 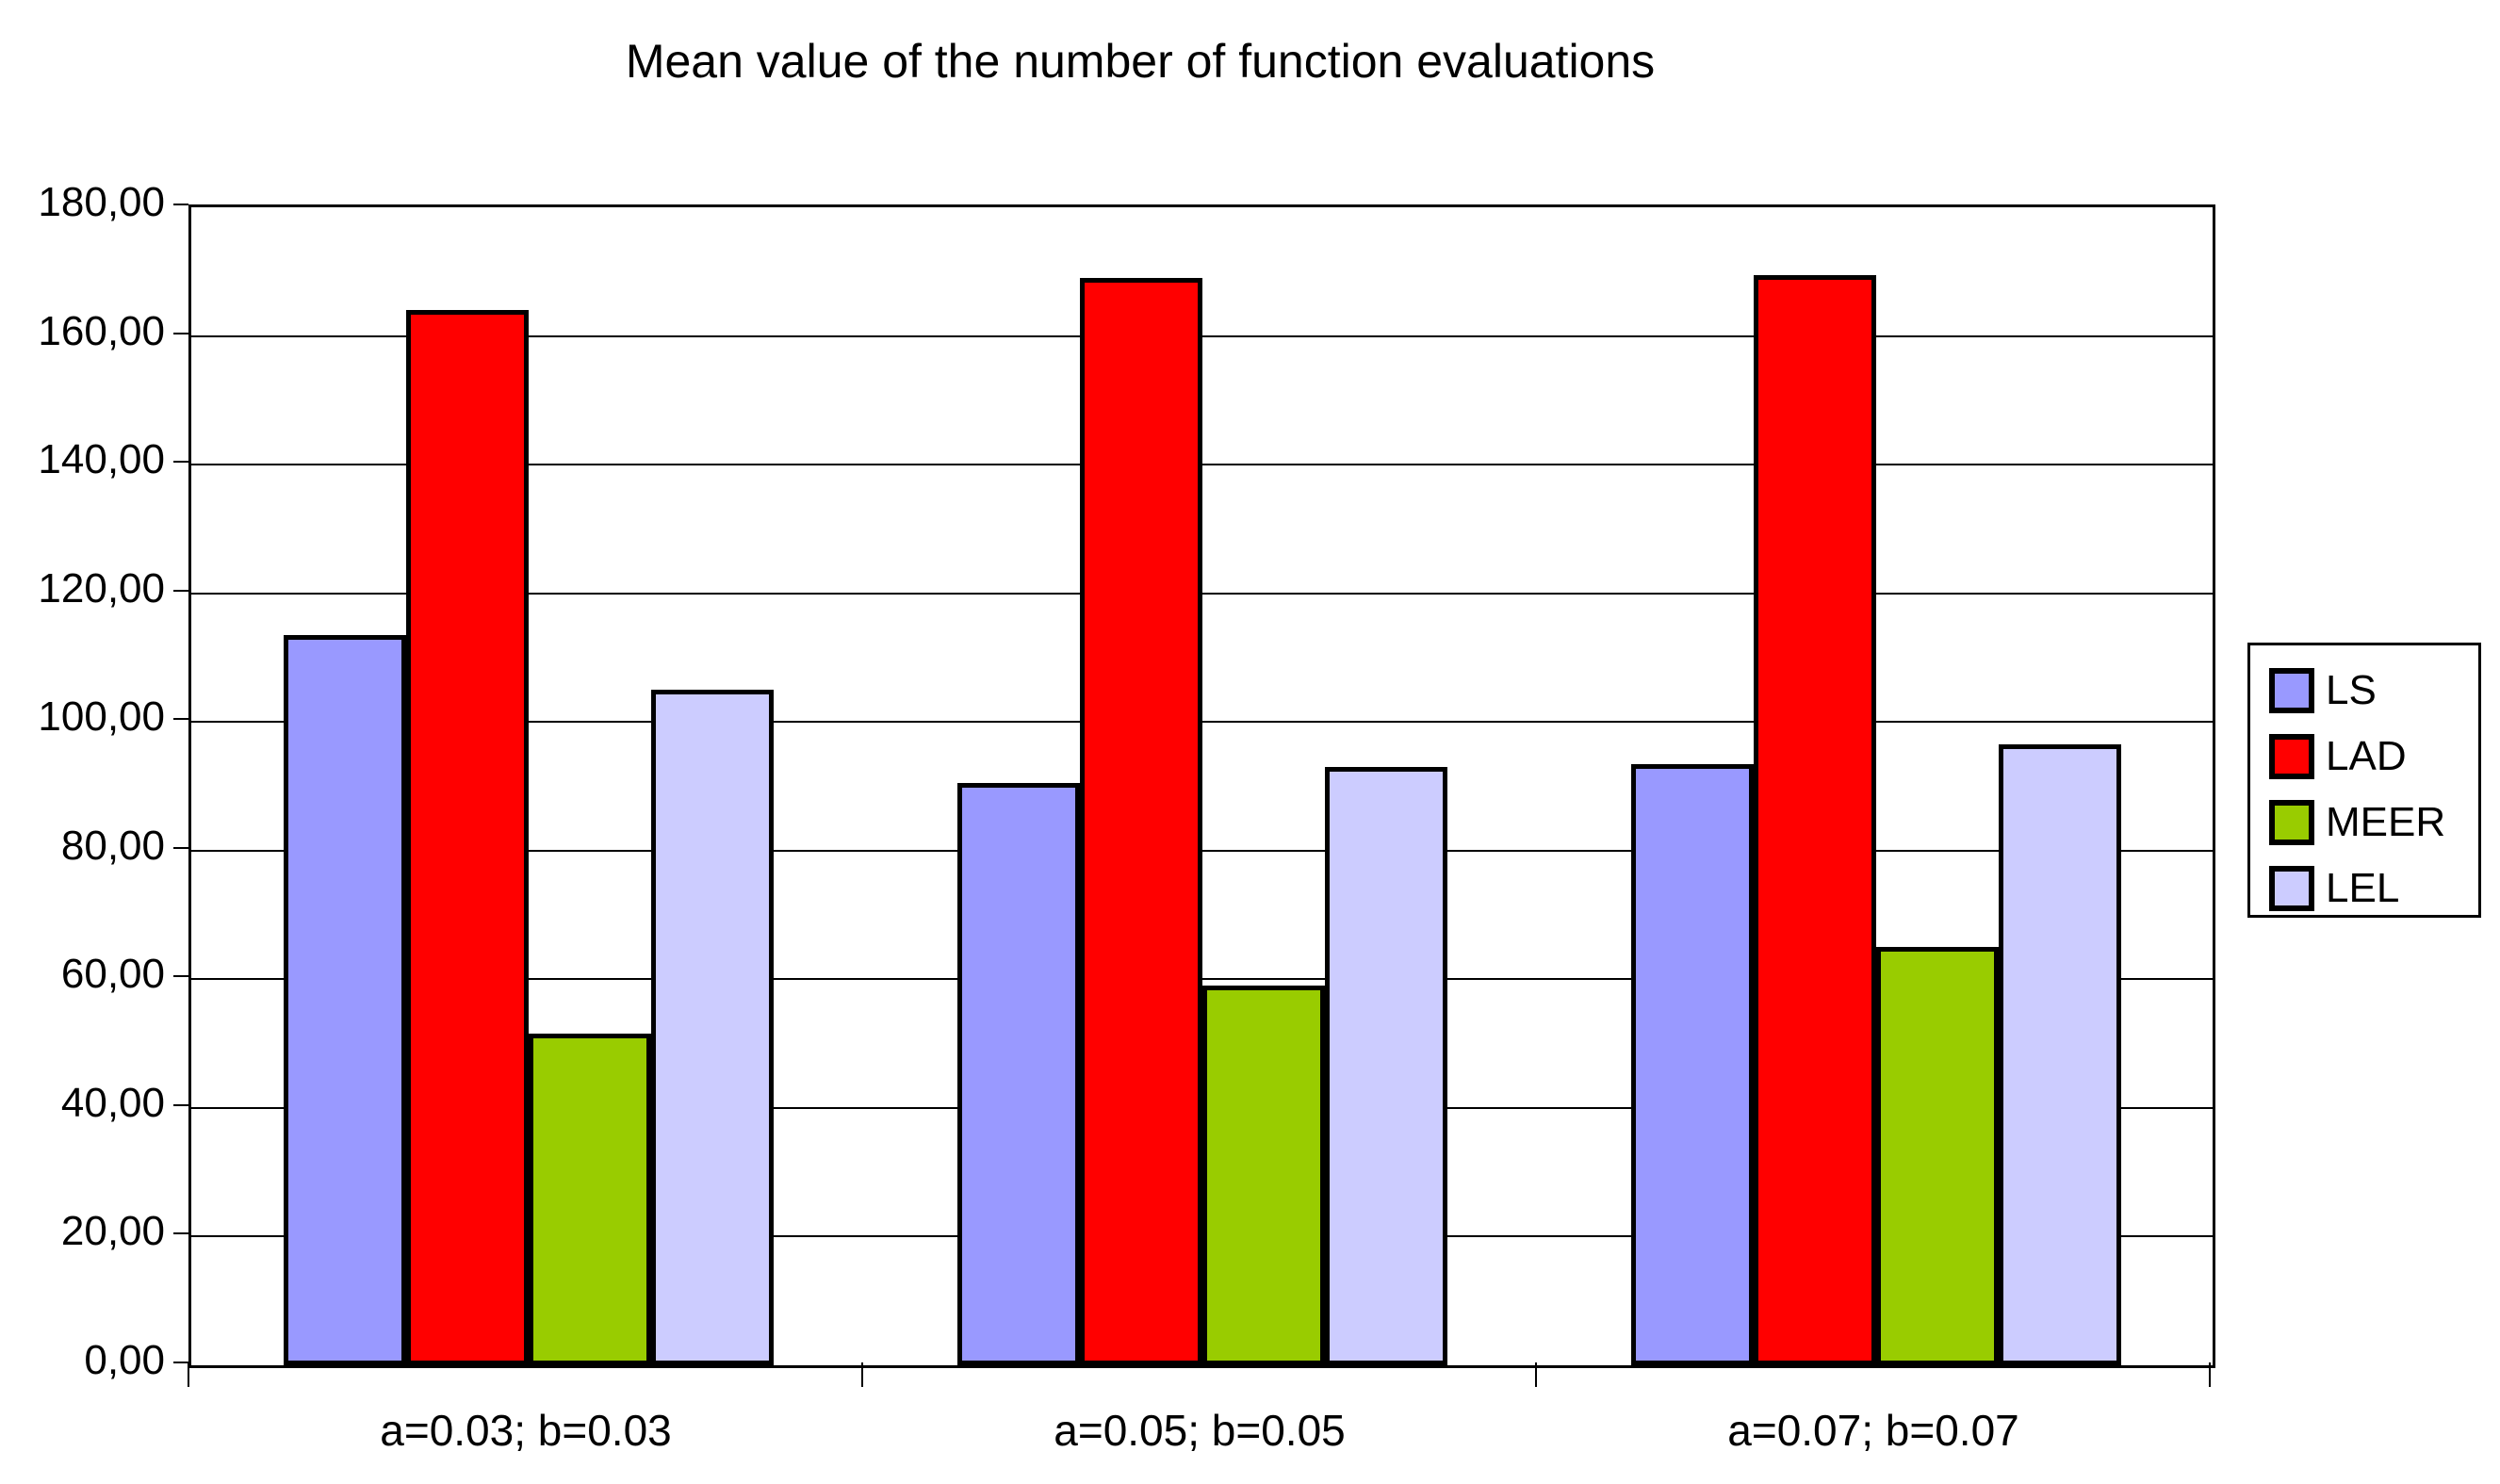 What do you see at coordinates (526, 1430) in the screenshot?
I see `x-axis-label-0: a=0.03; b=0.03` at bounding box center [526, 1430].